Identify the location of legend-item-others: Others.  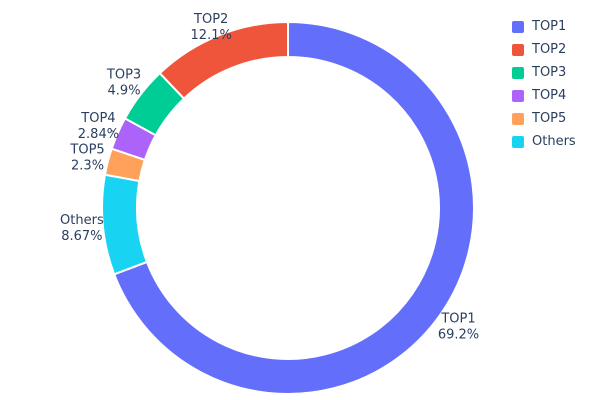
(544, 142).